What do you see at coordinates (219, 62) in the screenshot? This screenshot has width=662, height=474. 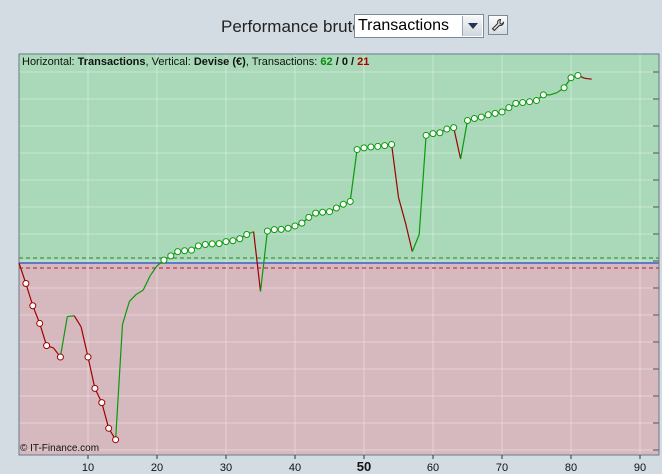 I see `vertical-value: Devise (€)` at bounding box center [219, 62].